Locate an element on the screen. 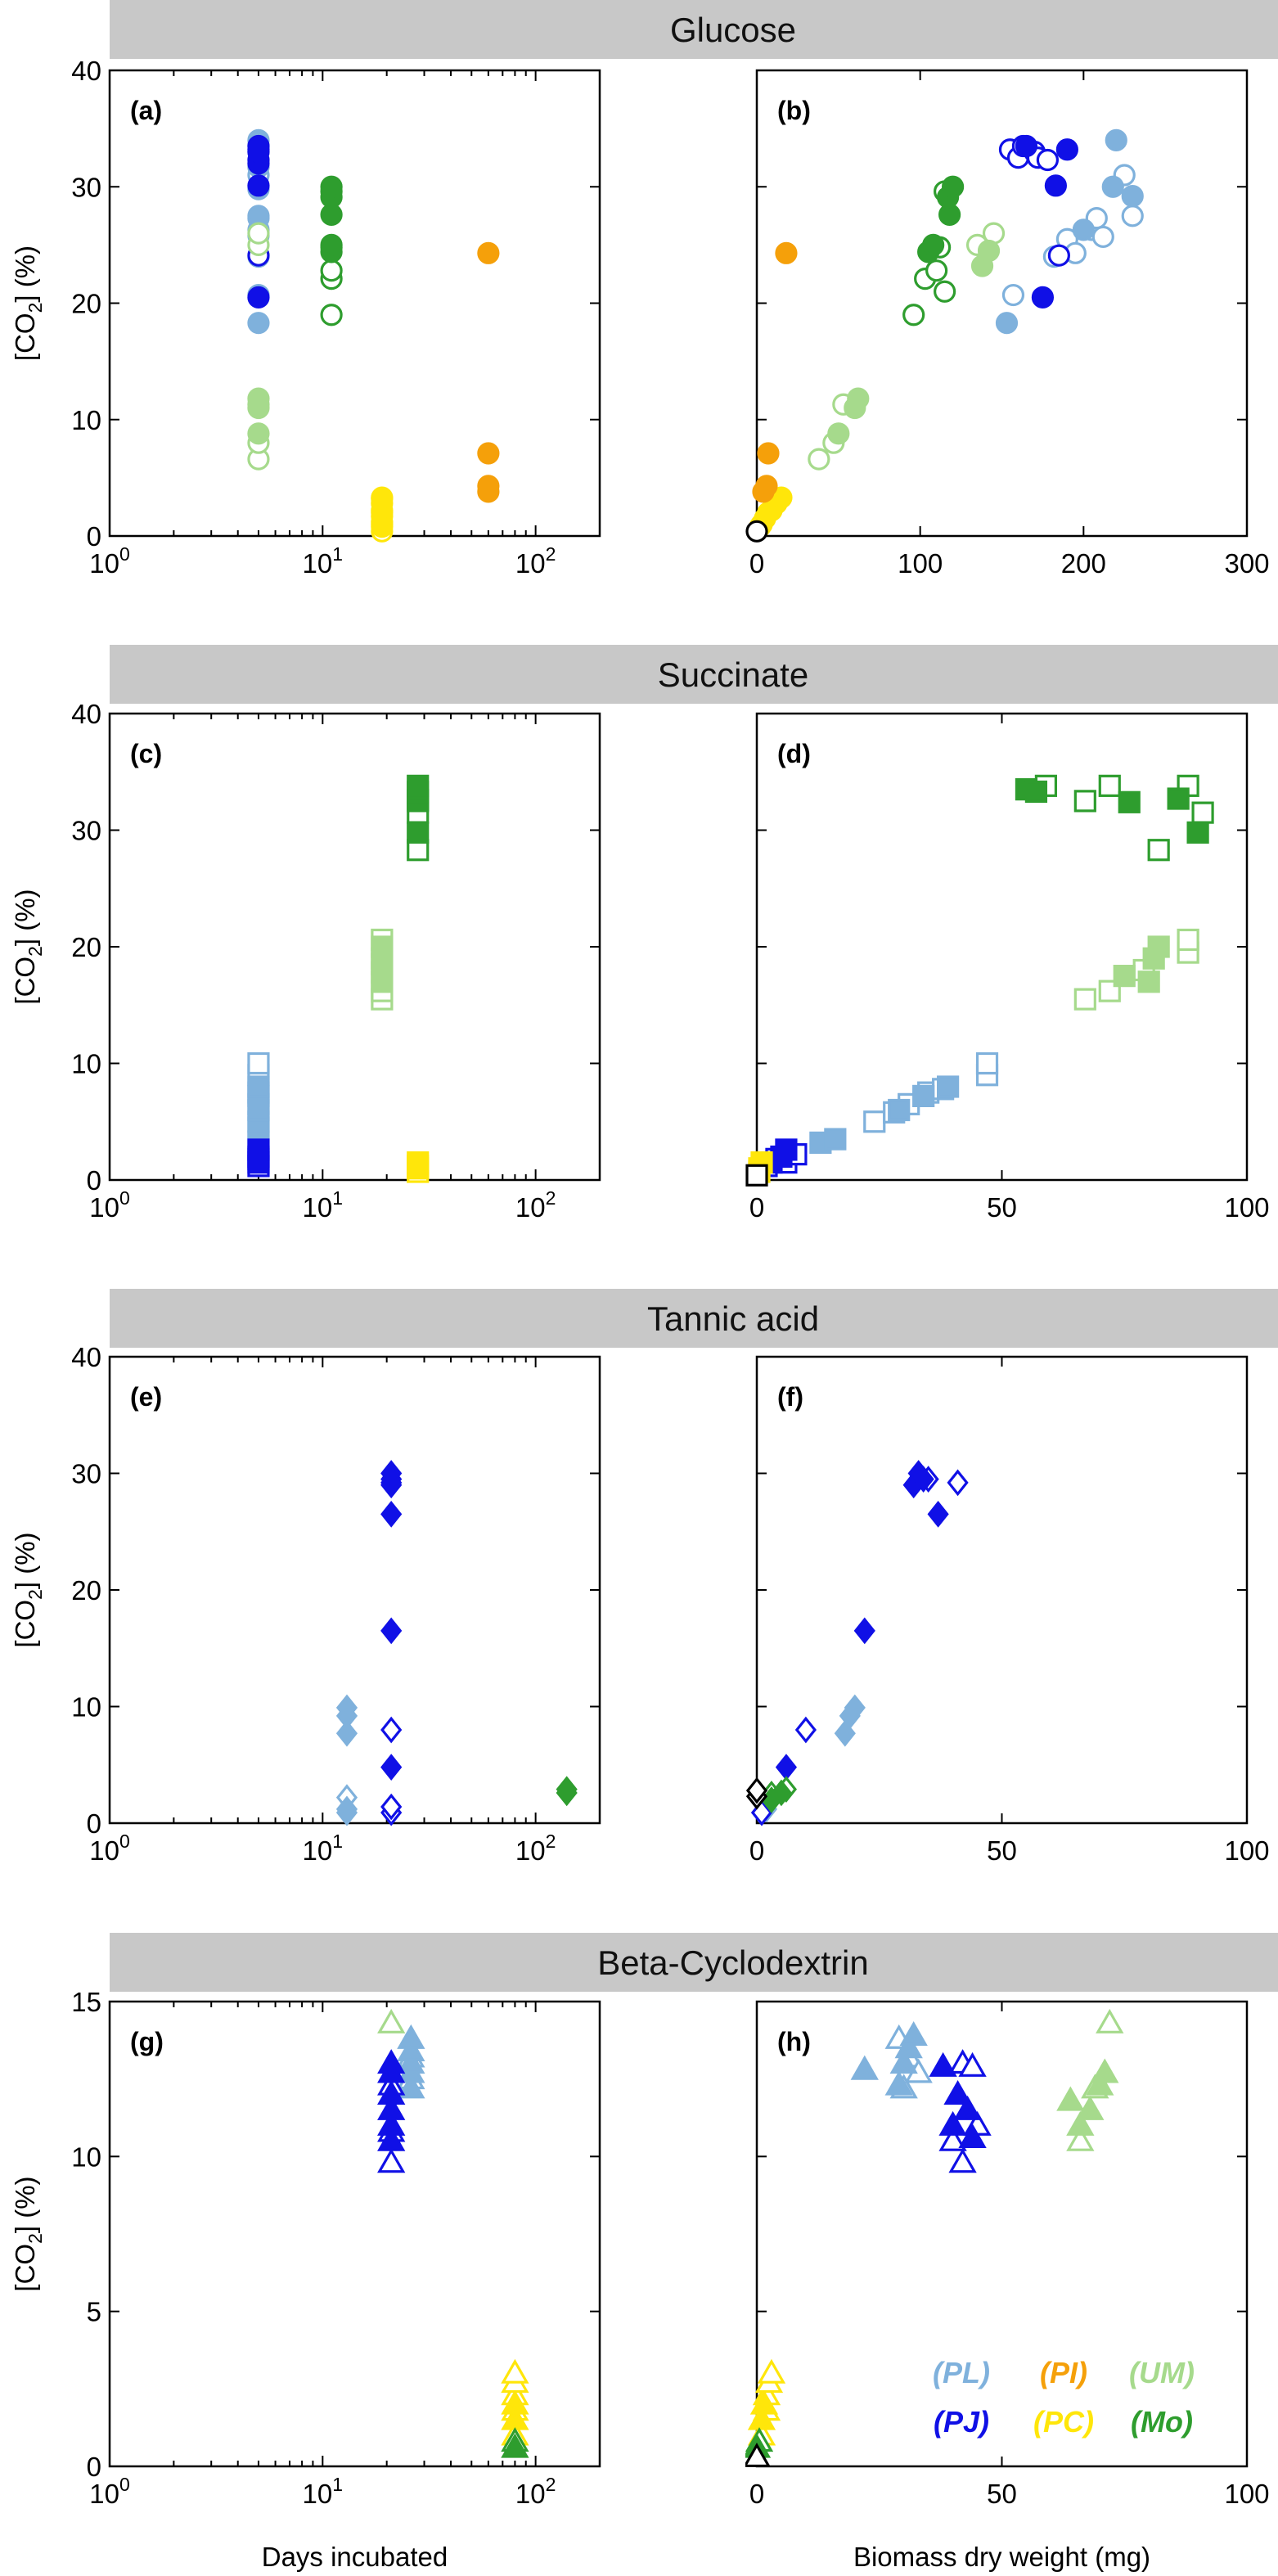  chart-panel: 0 5 10 15 100 10¹ 10² (g) [CO2] (%) is located at coordinates (306, 2248).